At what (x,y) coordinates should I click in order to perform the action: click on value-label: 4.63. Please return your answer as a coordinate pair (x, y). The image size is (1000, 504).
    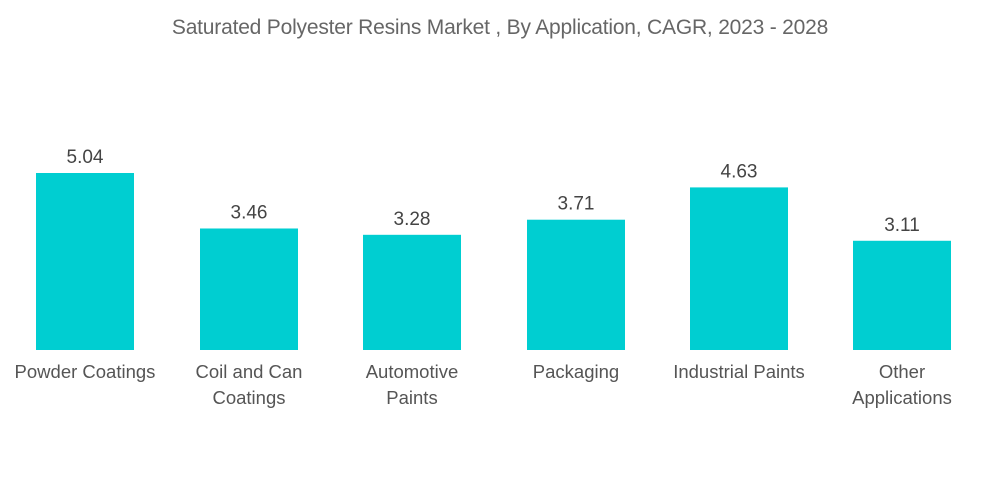
    Looking at the image, I should click on (739, 171).